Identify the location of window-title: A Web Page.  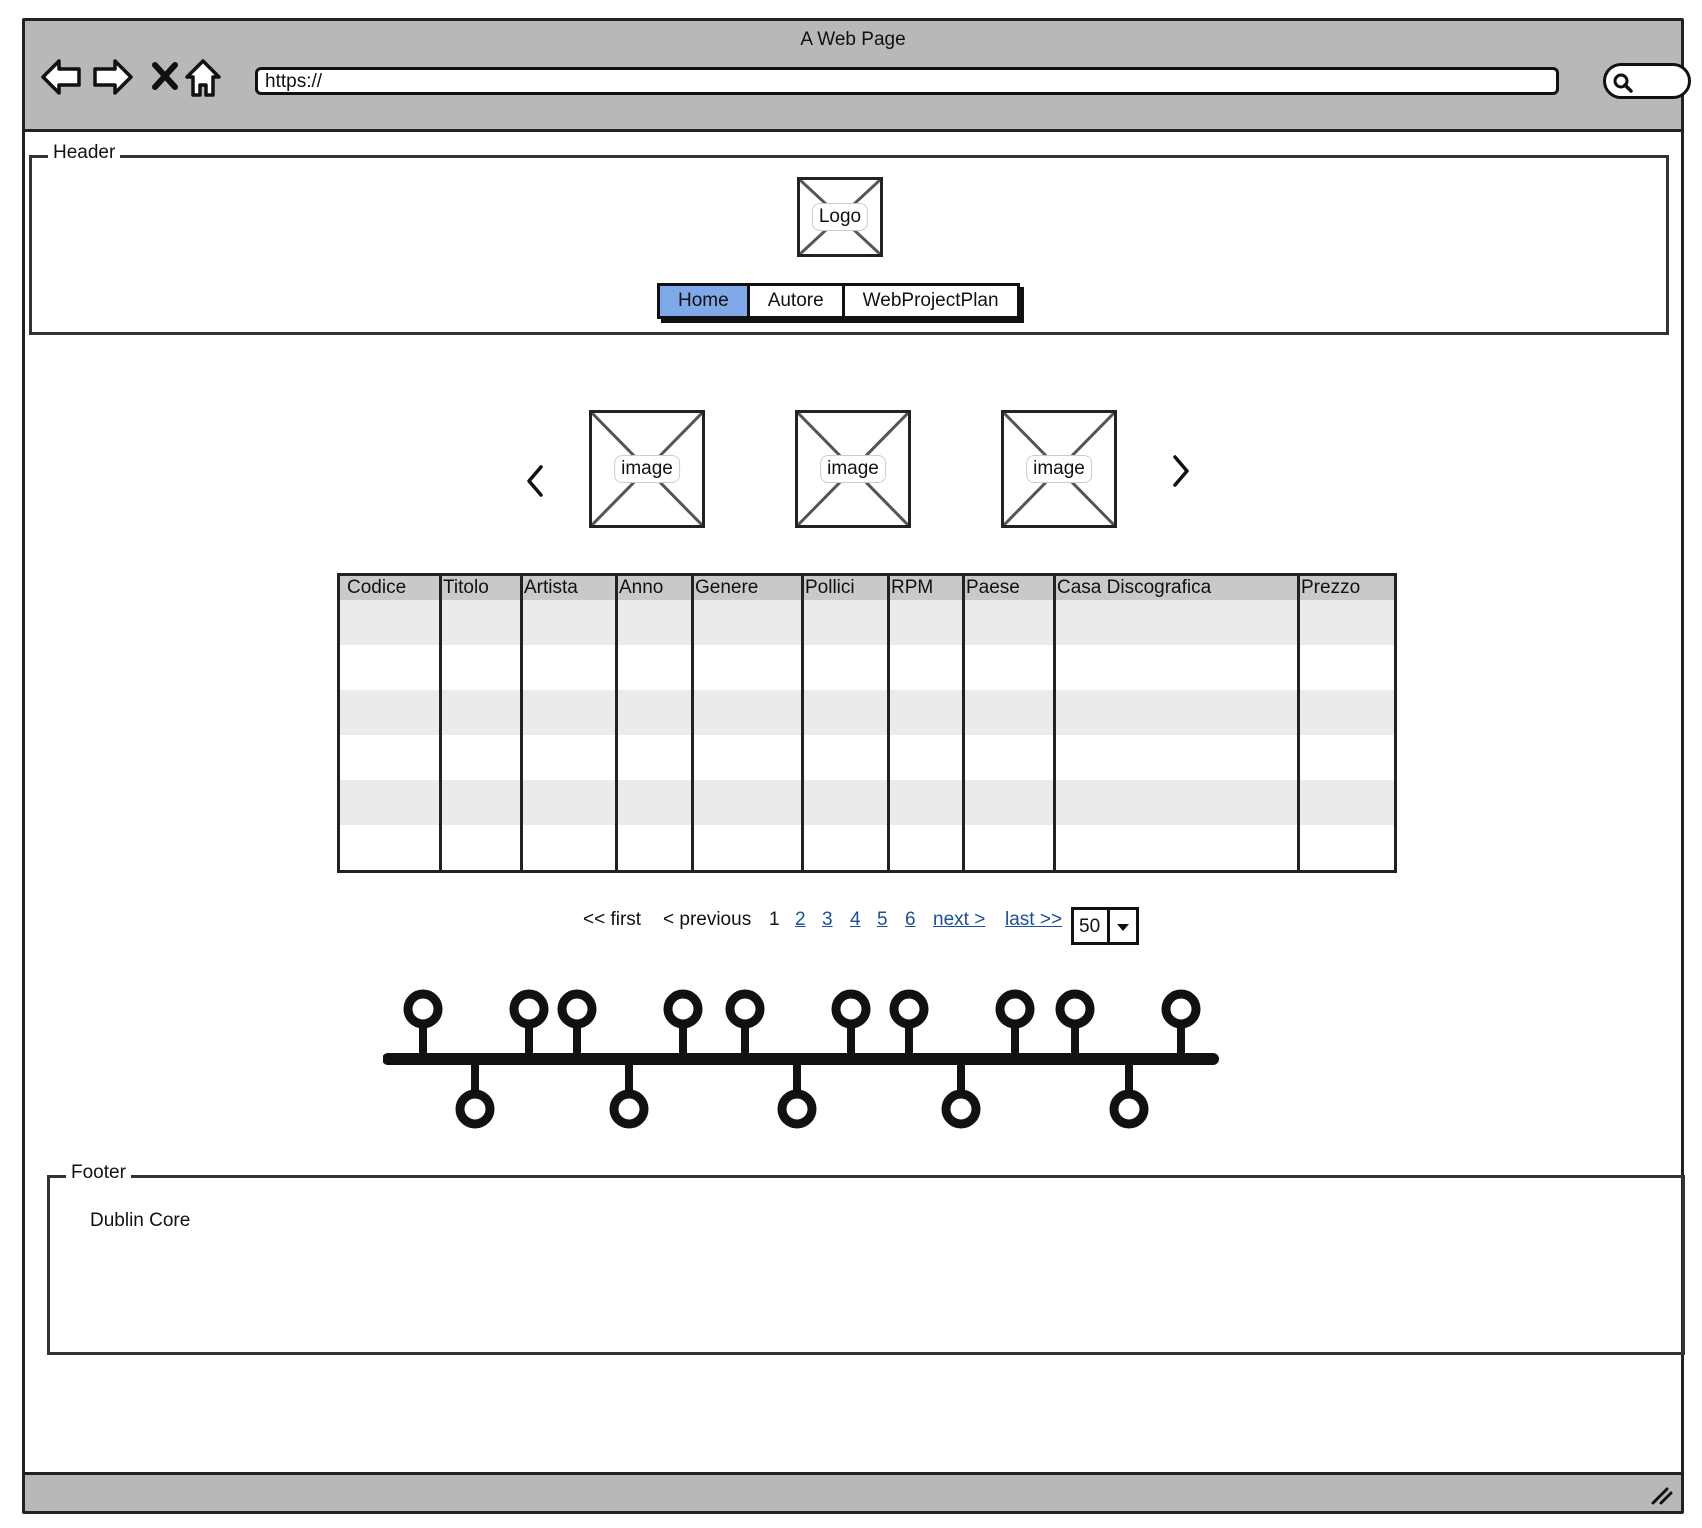
(853, 39).